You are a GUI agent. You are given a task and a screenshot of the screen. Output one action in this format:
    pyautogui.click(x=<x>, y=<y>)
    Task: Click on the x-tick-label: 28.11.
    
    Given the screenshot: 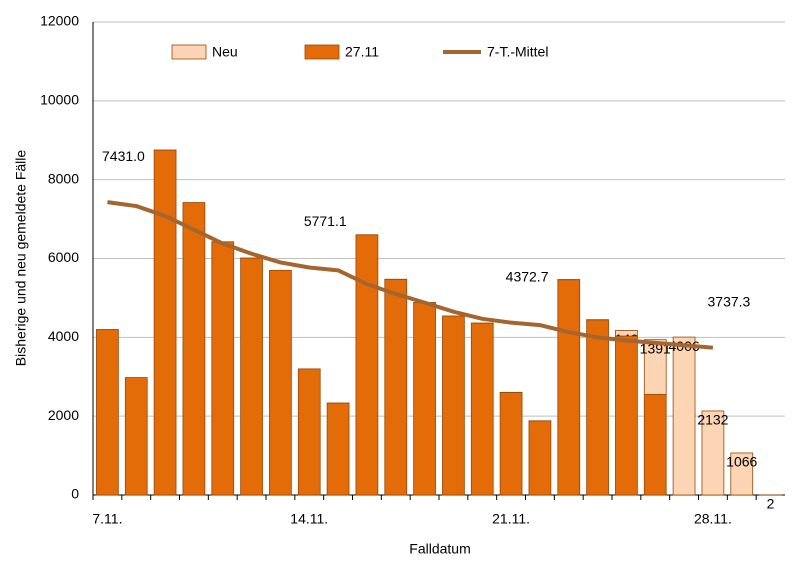 What is the action you would take?
    pyautogui.click(x=713, y=519)
    